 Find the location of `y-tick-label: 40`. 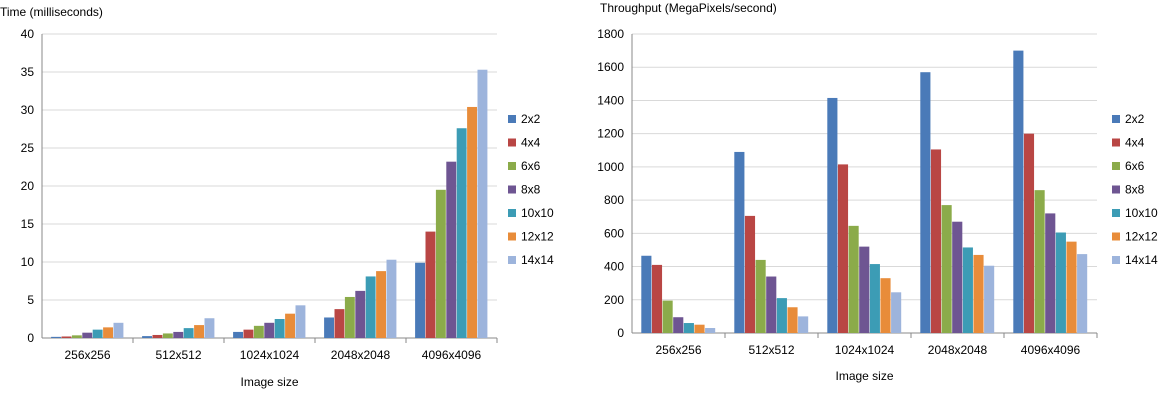

y-tick-label: 40 is located at coordinates (28, 34).